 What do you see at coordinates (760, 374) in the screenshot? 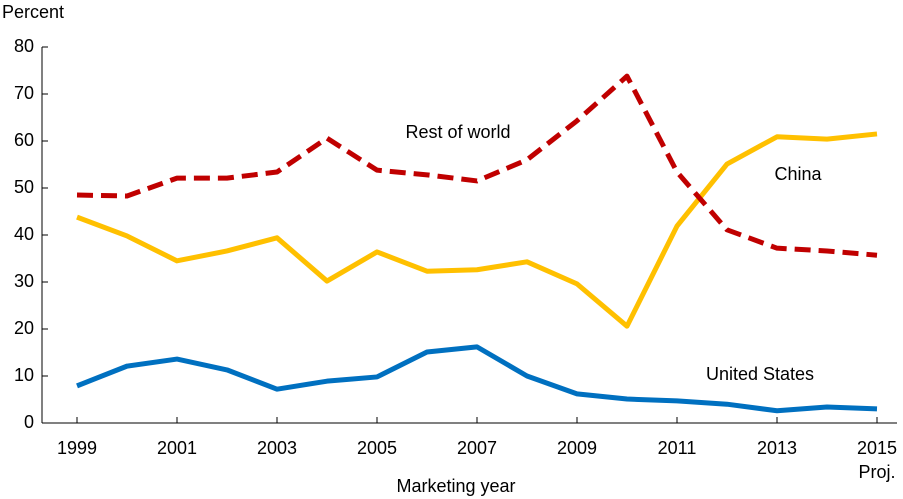
I see `series-label: United States` at bounding box center [760, 374].